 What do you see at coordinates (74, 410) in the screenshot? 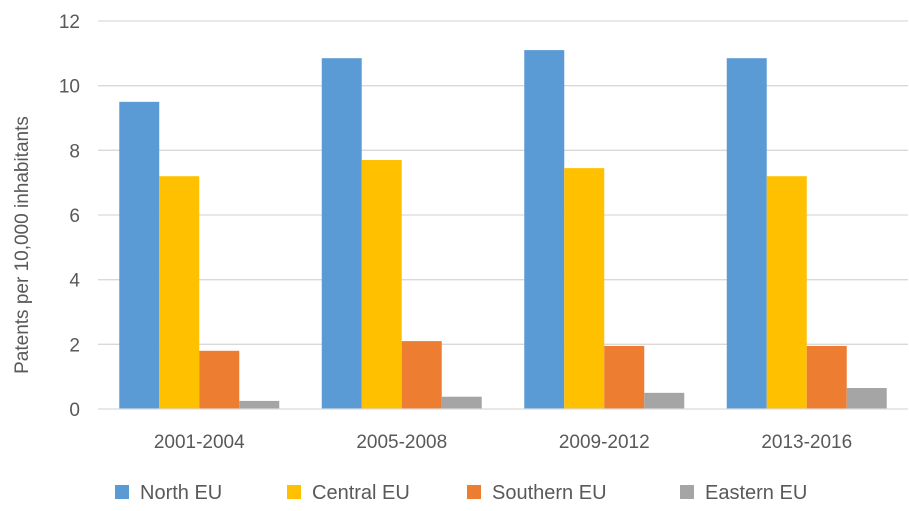
I see `y-tick-label: 0` at bounding box center [74, 410].